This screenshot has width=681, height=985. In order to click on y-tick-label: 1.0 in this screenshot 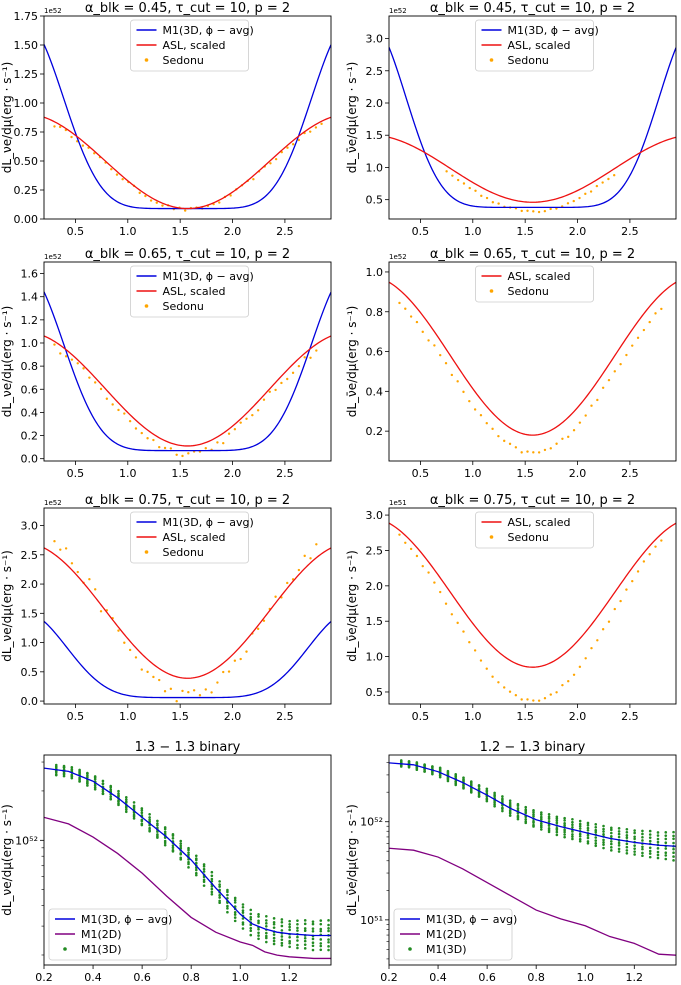, I will do `click(375, 167)`.